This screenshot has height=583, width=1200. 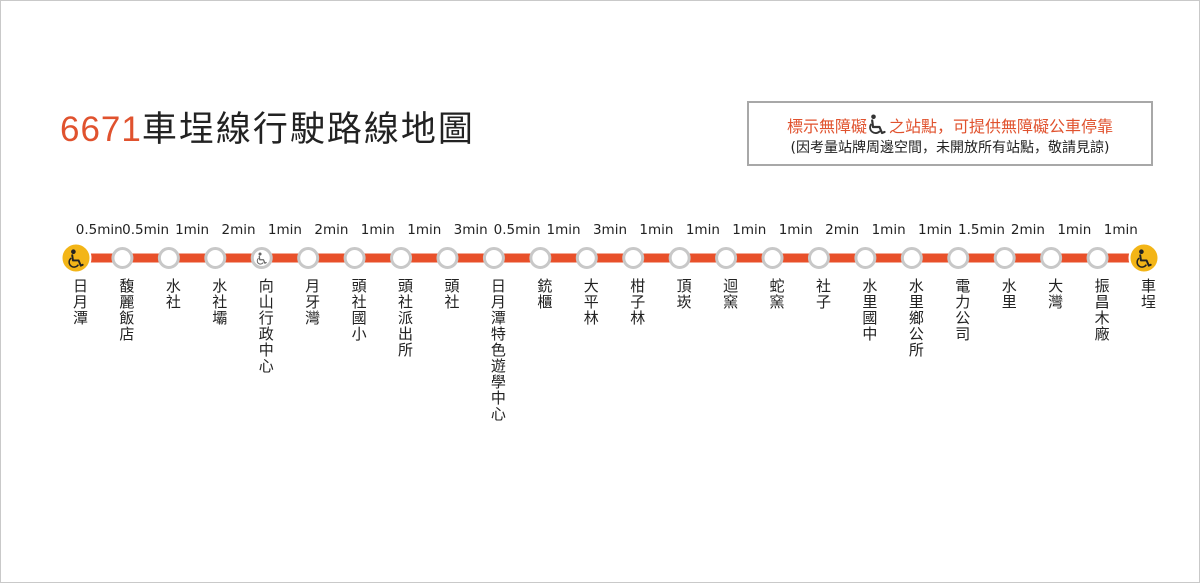 I want to click on travel-time-label: 1.5min, so click(x=981, y=230).